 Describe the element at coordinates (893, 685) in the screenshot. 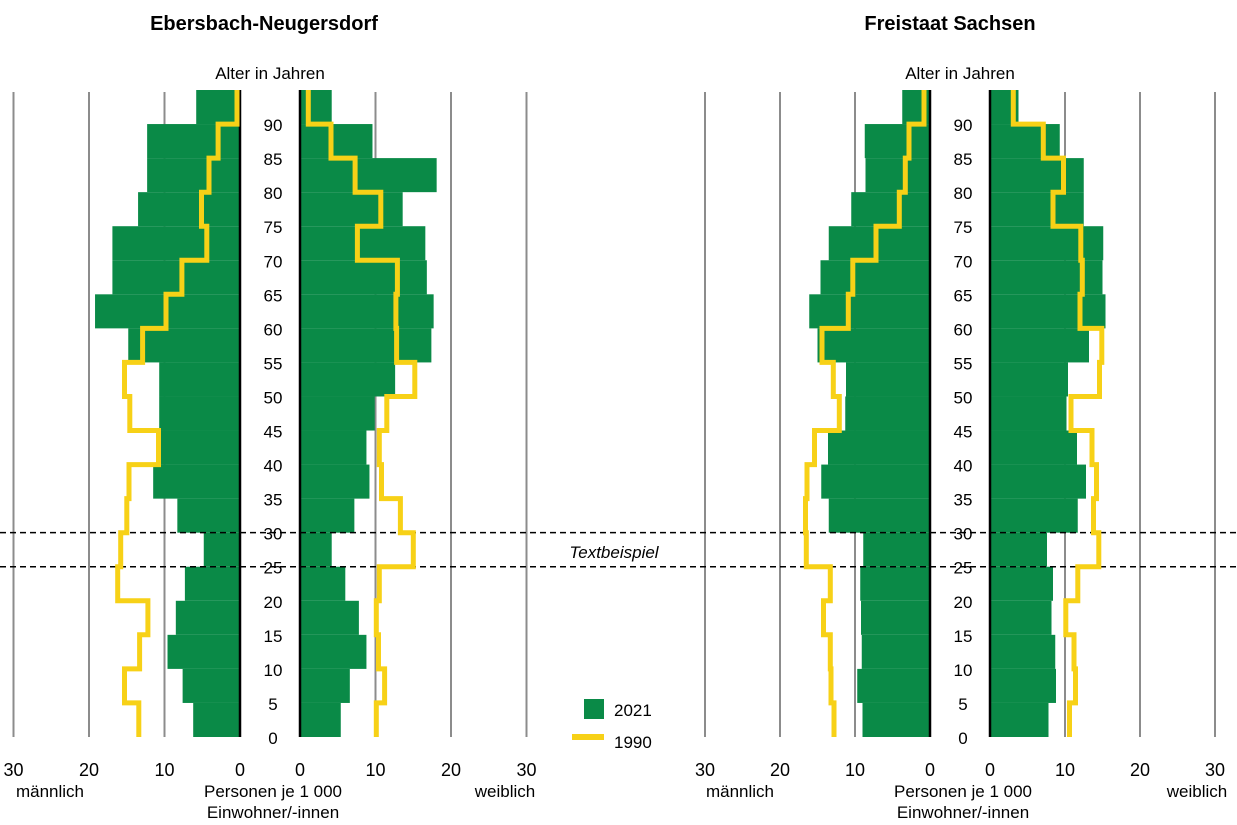

I see `bar-2021-male-5-9-right` at that location.